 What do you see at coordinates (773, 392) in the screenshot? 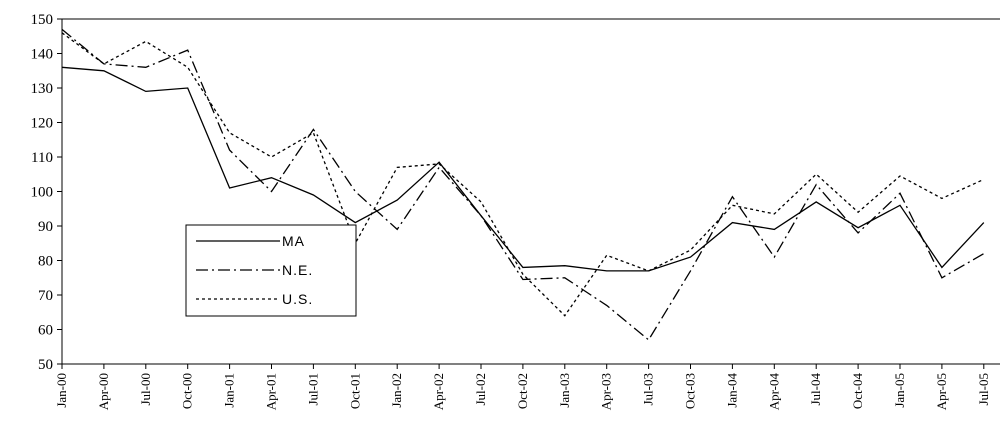
I see `x-tick-label: Apr-04` at bounding box center [773, 392].